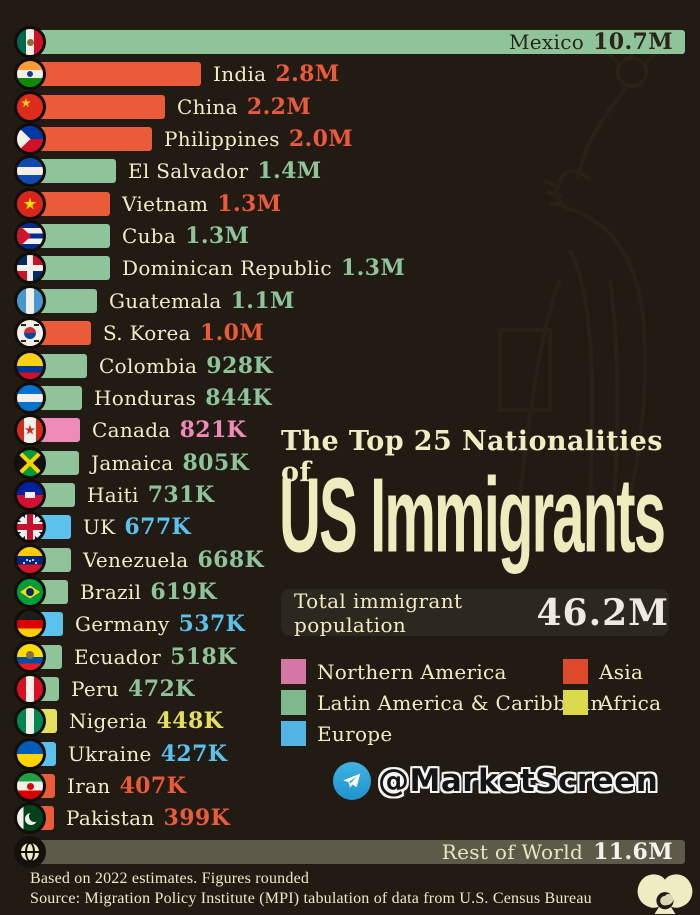 The width and height of the screenshot is (700, 915). I want to click on bar-label-vietnam: Vietnam 1.3M, so click(201, 204).